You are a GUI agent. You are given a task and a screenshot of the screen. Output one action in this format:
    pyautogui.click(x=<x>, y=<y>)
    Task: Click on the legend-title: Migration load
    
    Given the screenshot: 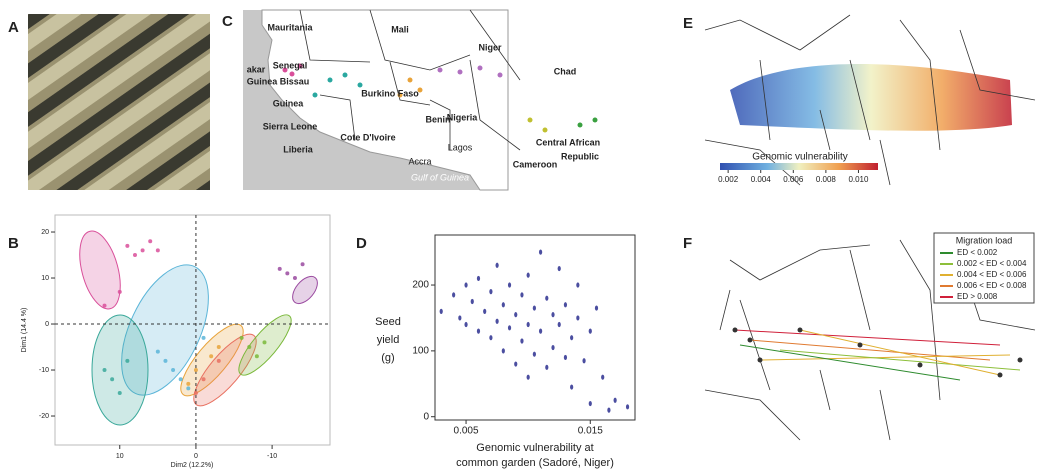 What is the action you would take?
    pyautogui.click(x=984, y=240)
    